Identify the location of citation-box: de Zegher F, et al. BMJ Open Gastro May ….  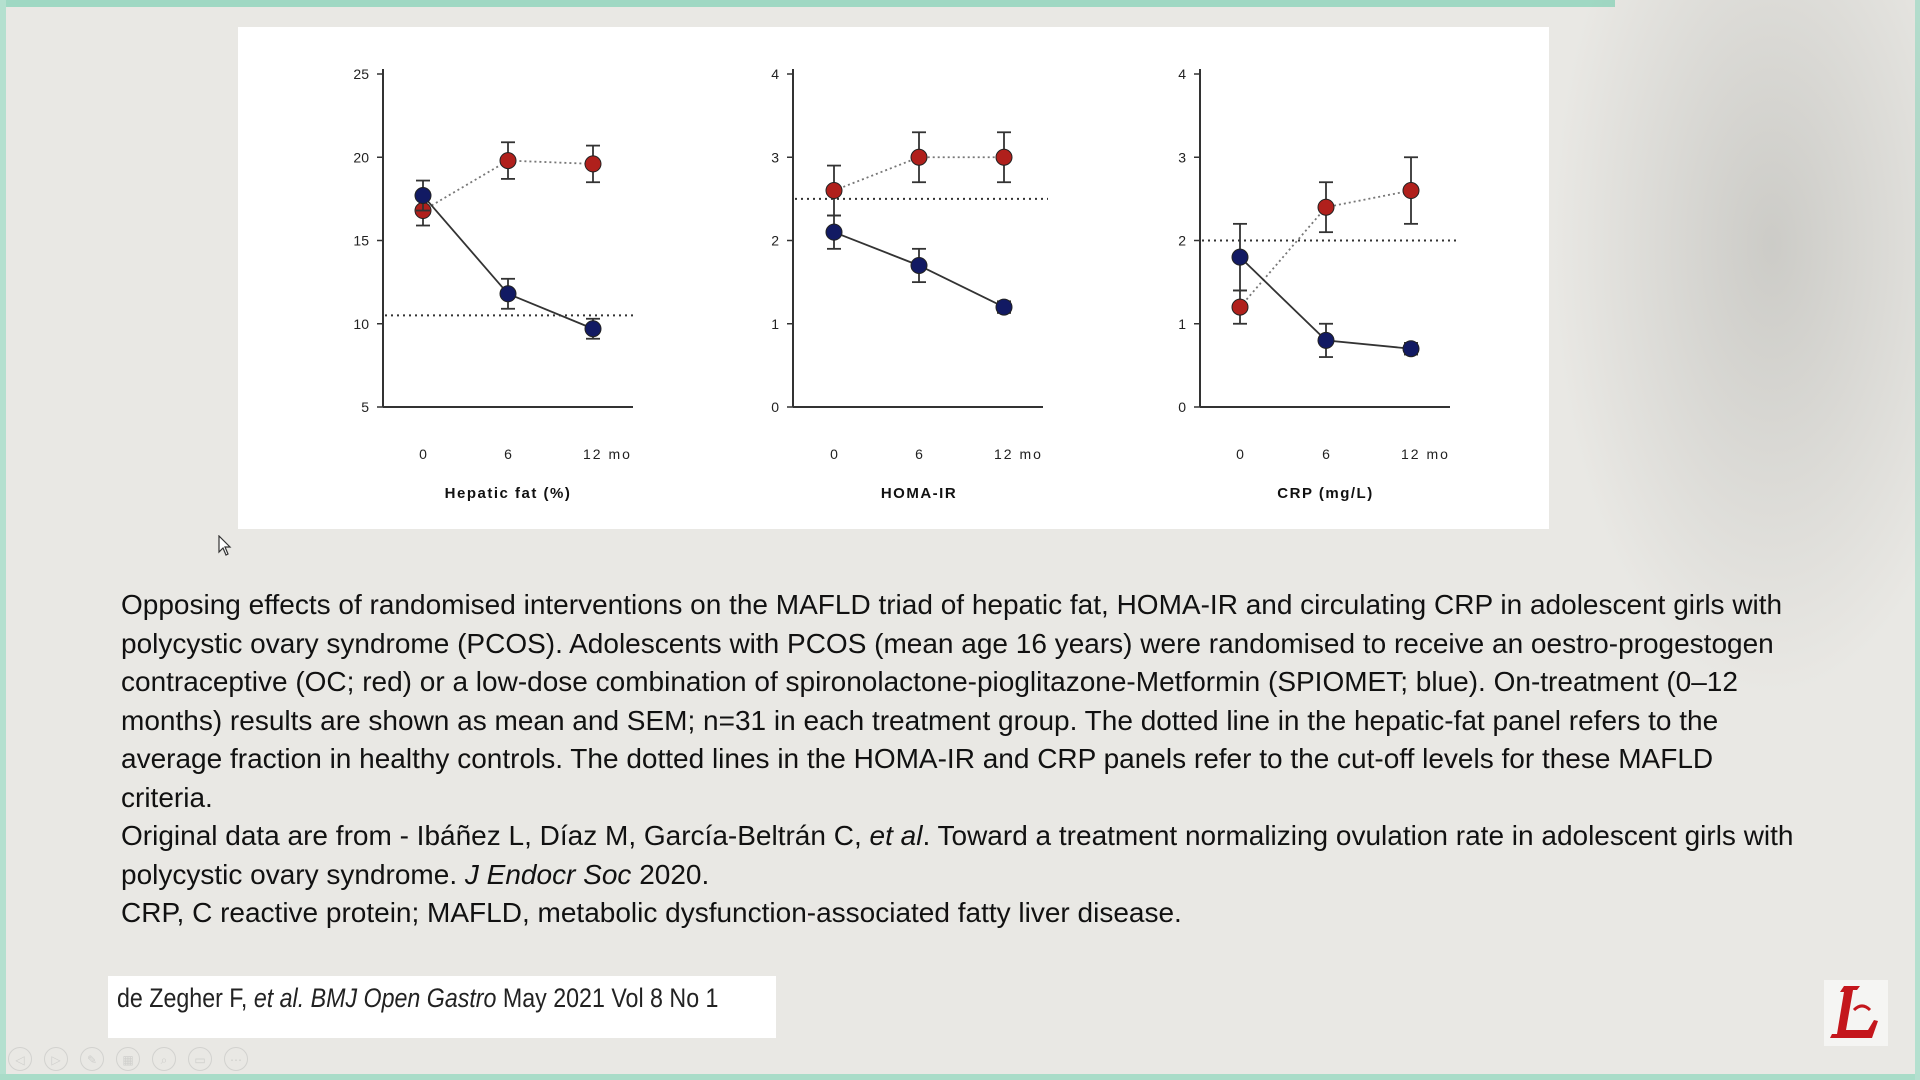
(442, 1007).